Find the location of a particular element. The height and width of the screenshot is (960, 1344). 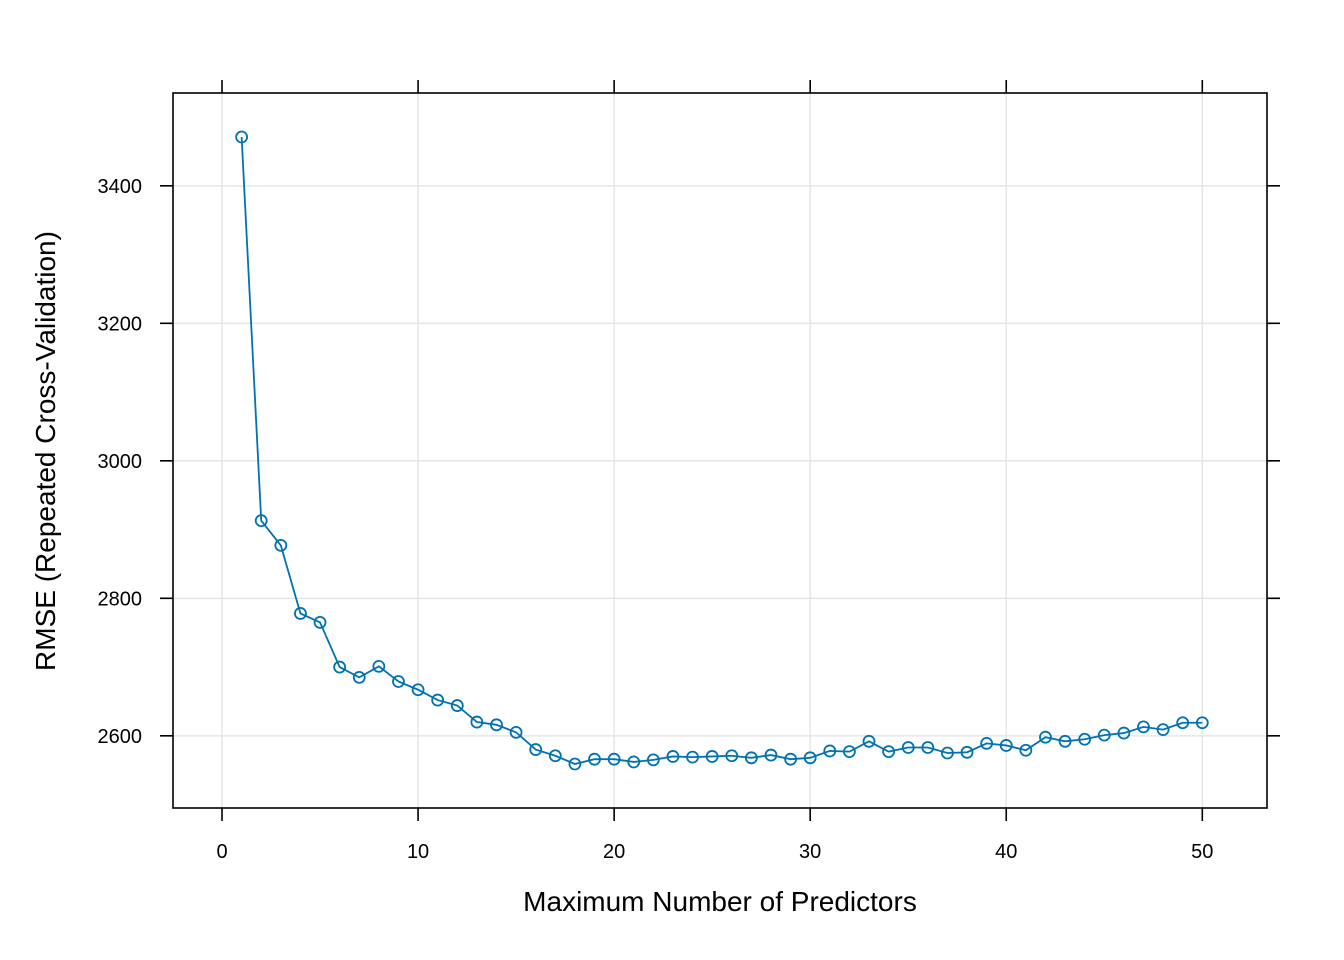

y-tick-label: 3000 is located at coordinates (120, 462).